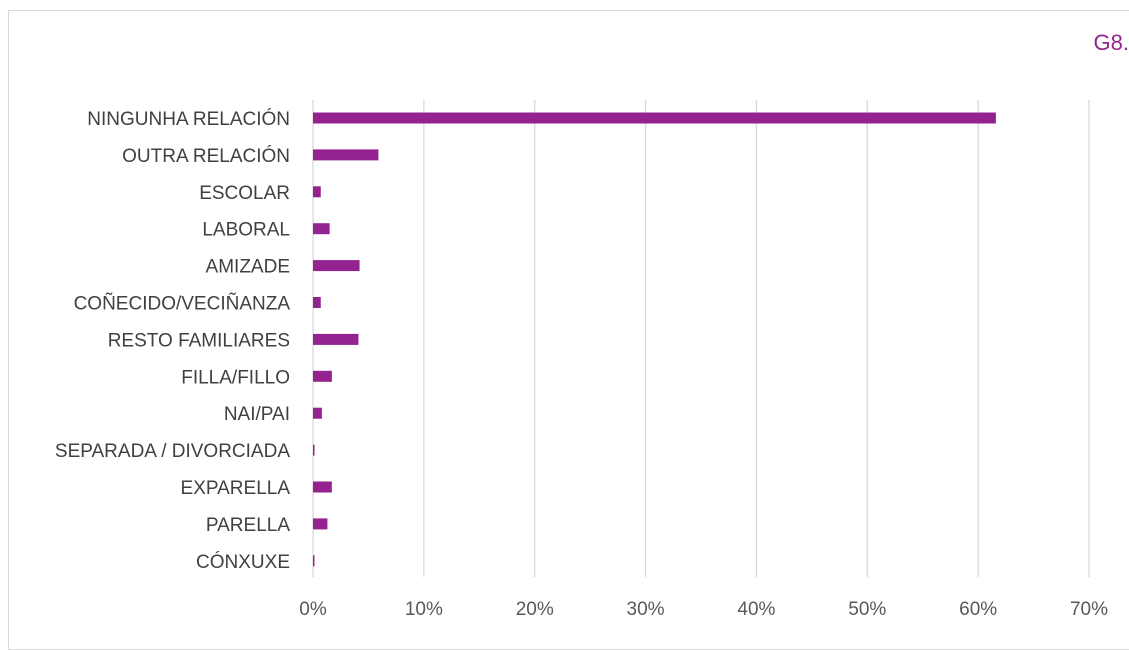  What do you see at coordinates (244, 193) in the screenshot?
I see `category-label: ESCOLAR` at bounding box center [244, 193].